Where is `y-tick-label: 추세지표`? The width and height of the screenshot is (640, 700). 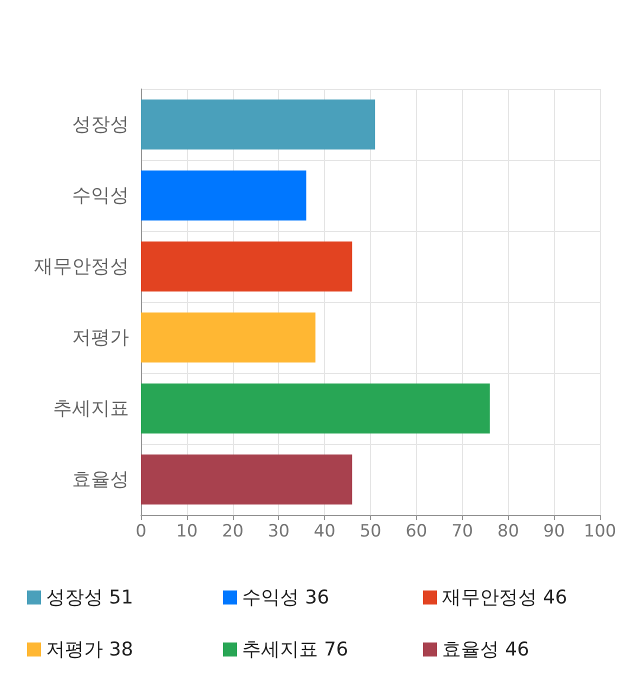 y-tick-label: 추세지표 is located at coordinates (91, 409).